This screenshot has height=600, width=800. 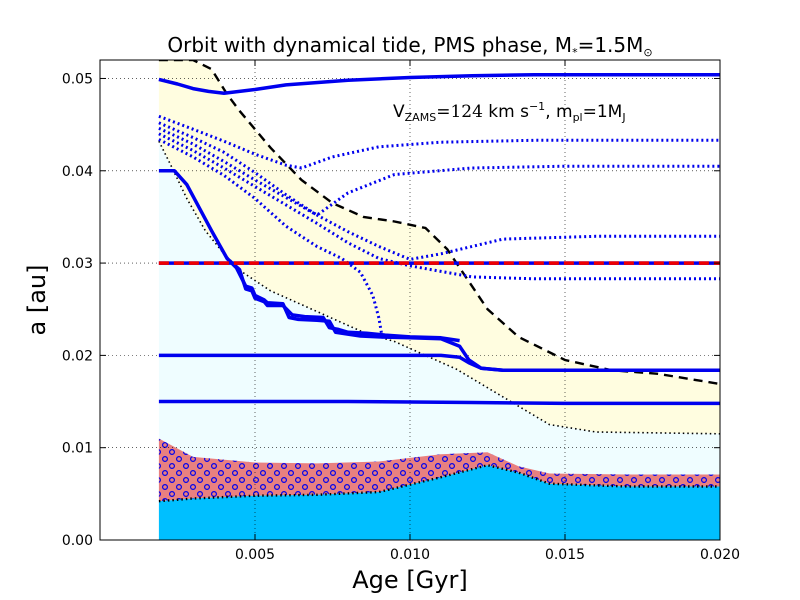 I want to click on velocity-mass-annotation: VZAMS=124 km s−1, mpl=1MJ, so click(x=509, y=112).